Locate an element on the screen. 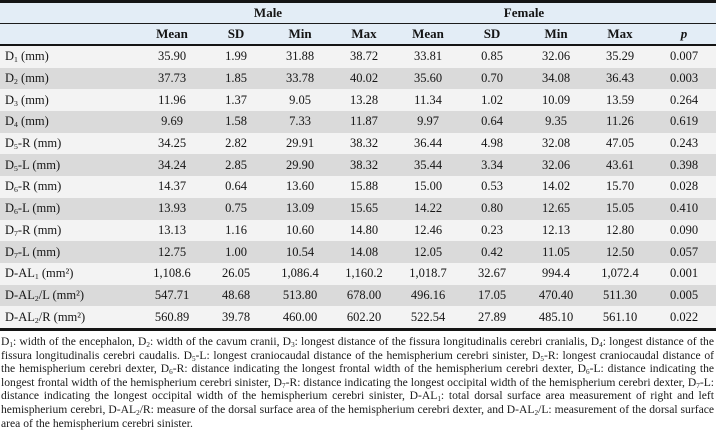  cell-value: 11.87 is located at coordinates (364, 121).